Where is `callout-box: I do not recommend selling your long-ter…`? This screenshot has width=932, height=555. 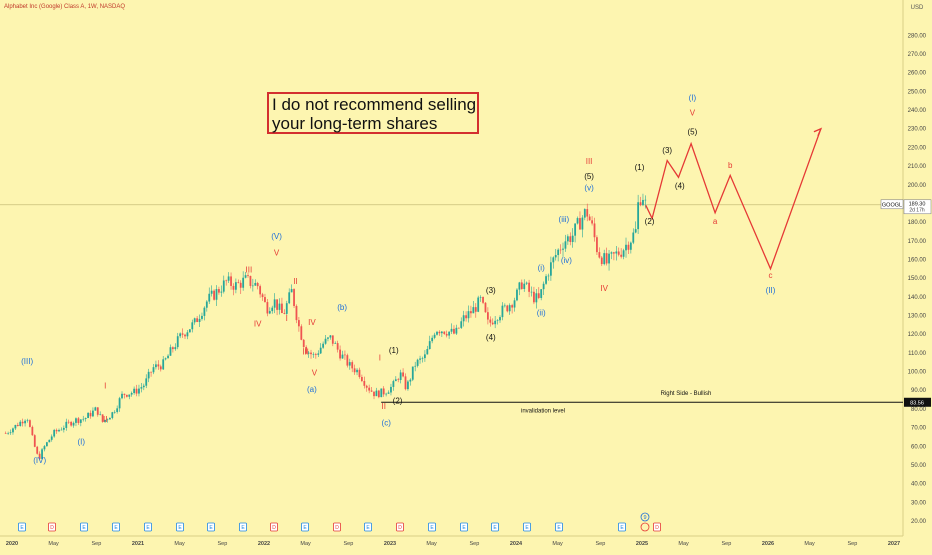
callout-box: I do not recommend selling your long-ter… is located at coordinates (373, 113).